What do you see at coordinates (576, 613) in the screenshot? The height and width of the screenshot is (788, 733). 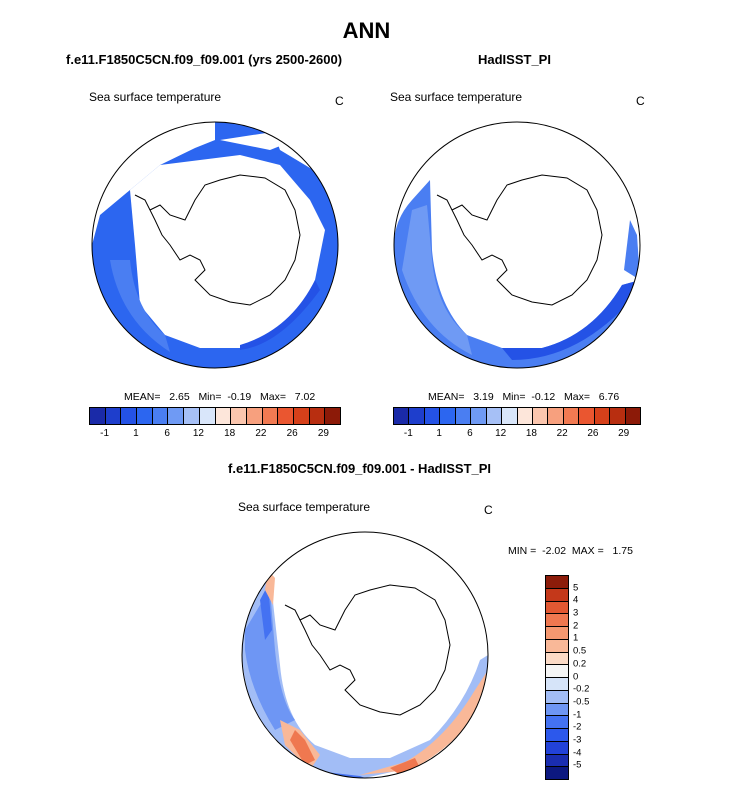 I see `colorbar-tick-label: 3` at bounding box center [576, 613].